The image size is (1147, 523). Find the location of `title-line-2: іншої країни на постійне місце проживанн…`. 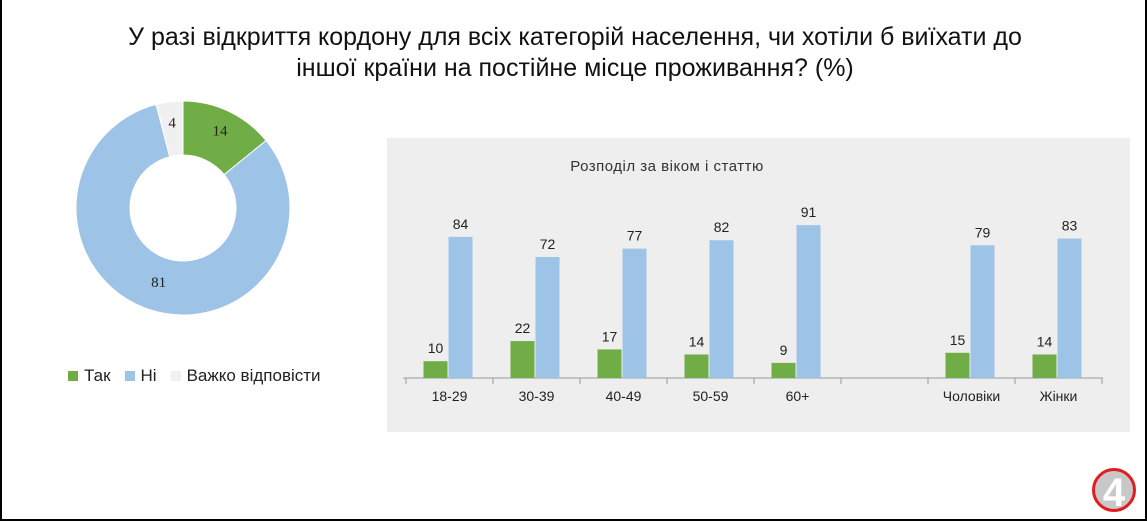

title-line-2: іншої країни на постійне місце проживанн… is located at coordinates (575, 68).